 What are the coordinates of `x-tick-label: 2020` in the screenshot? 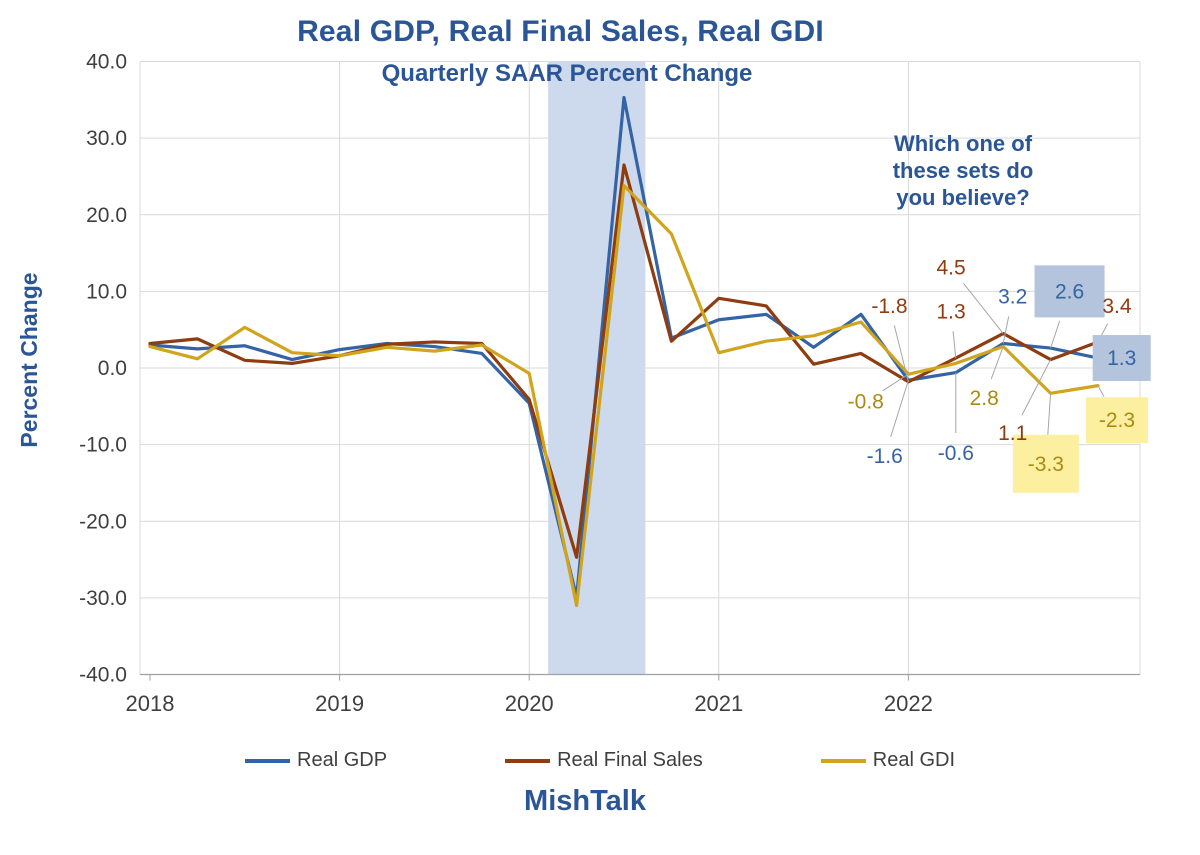 It's located at (529, 703).